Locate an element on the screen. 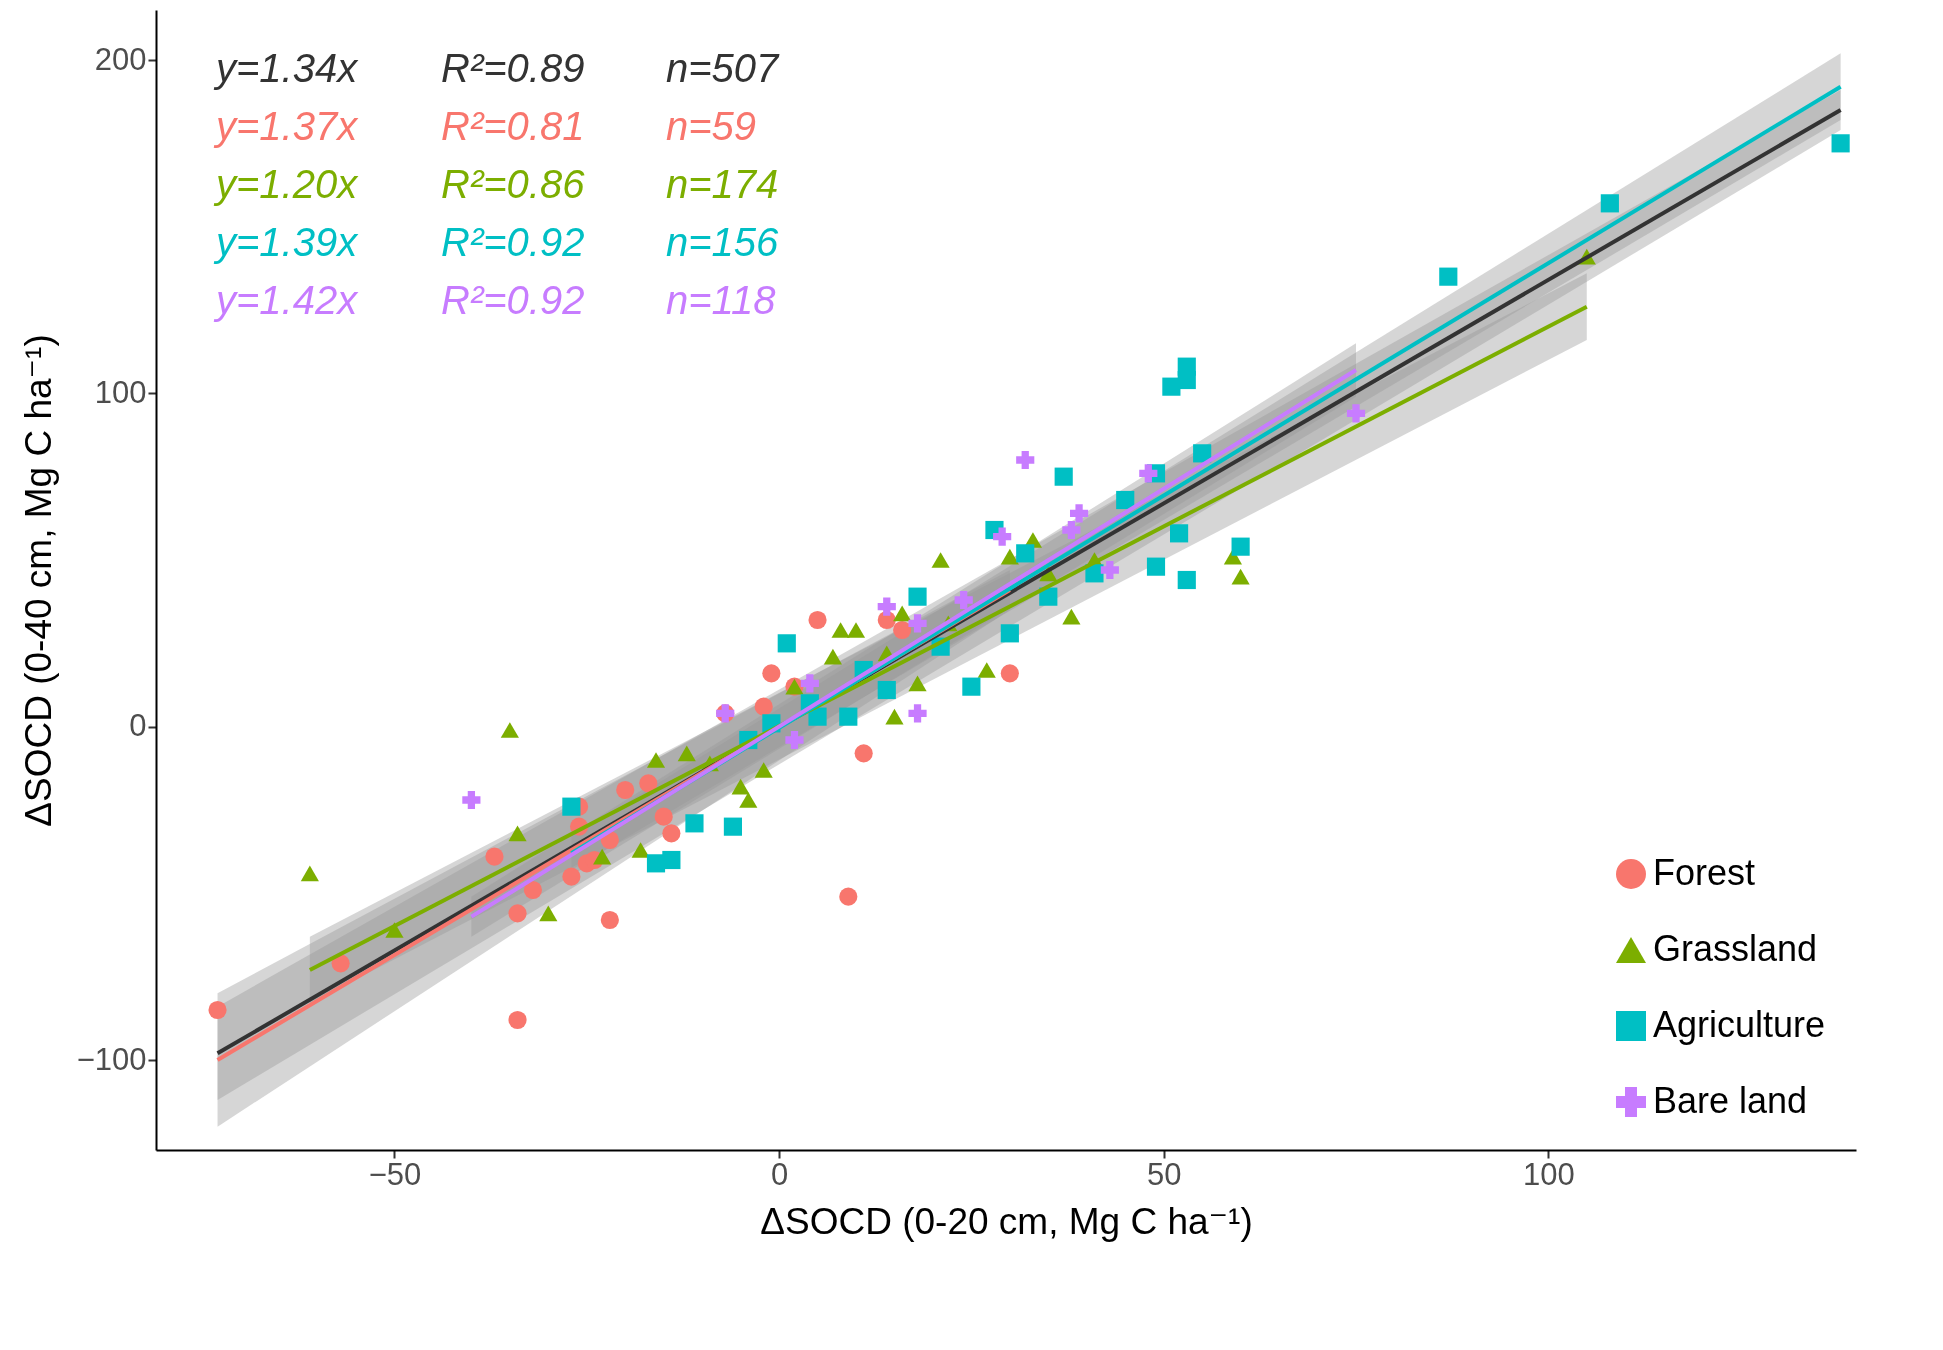  annotation: R²=0.81 is located at coordinates (513, 126).